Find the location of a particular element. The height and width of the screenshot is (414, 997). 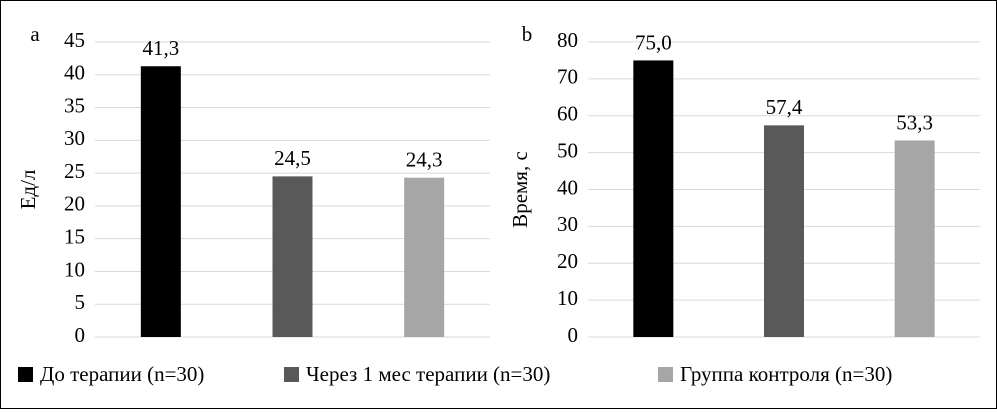

data-label: 41,3 is located at coordinates (160, 48).